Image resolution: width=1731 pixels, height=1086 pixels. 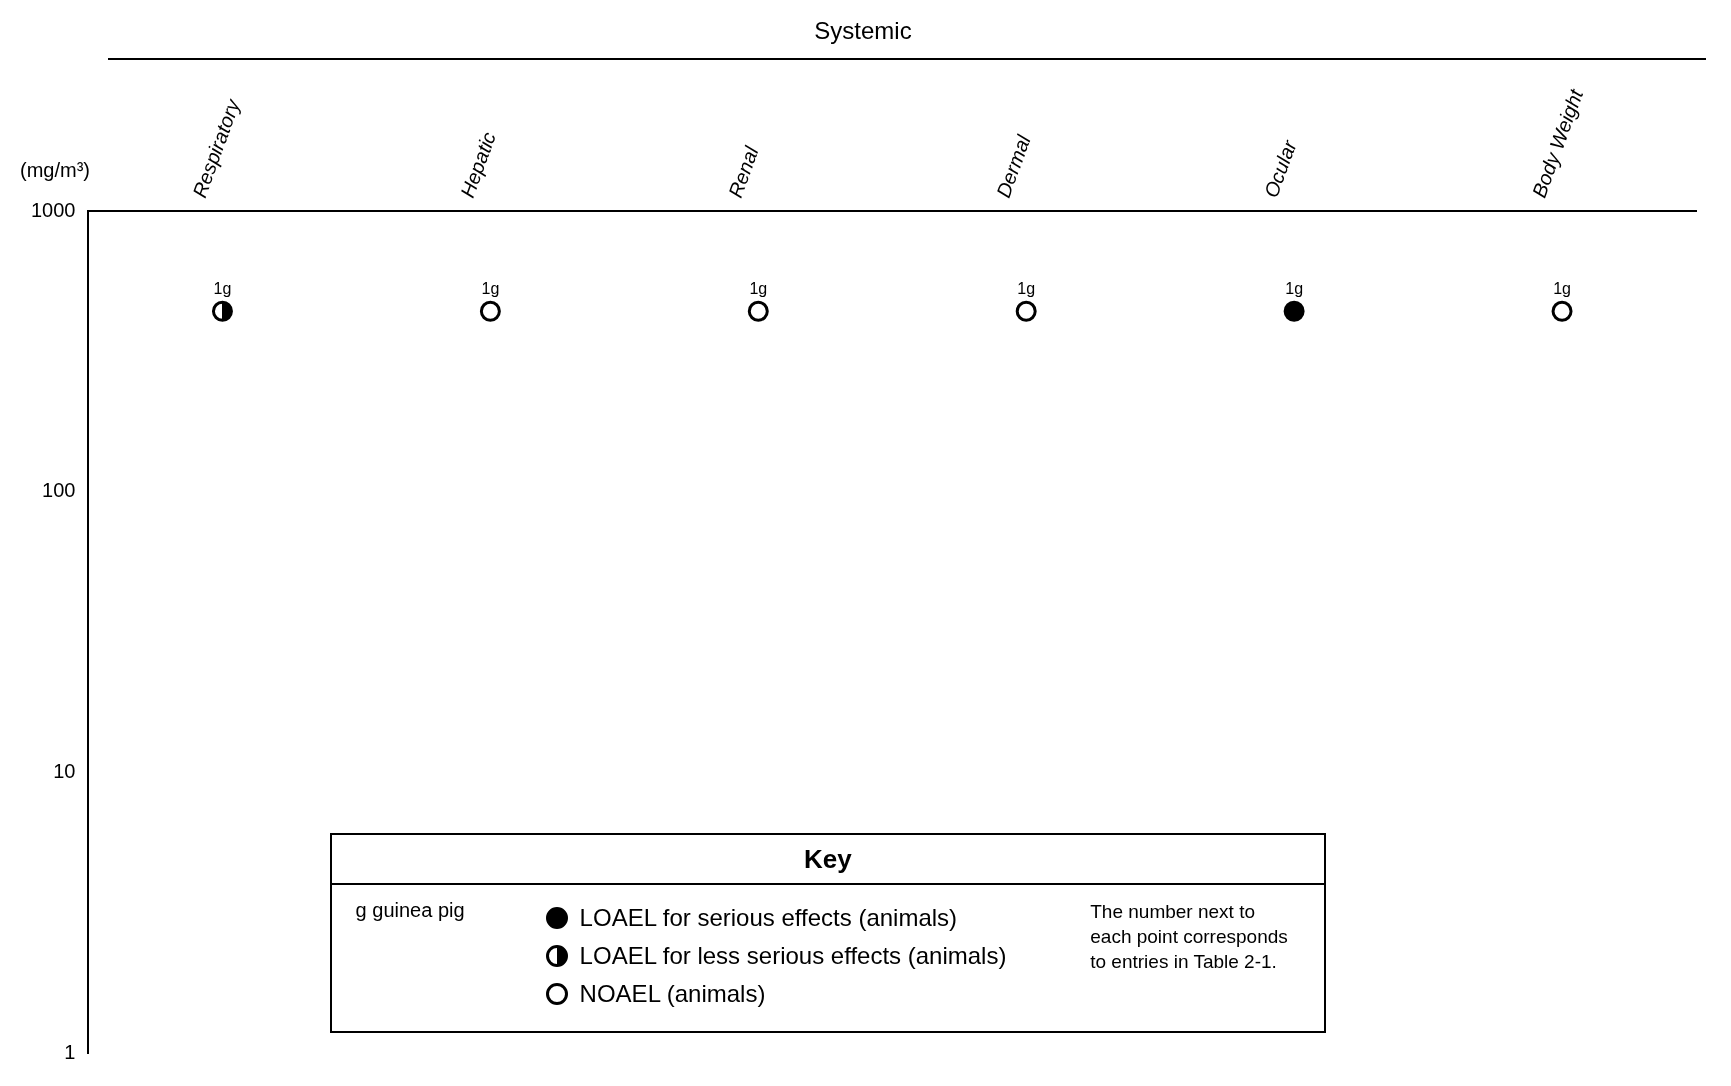 I want to click on x-tick-label: Body Weight, so click(x=1557, y=143).